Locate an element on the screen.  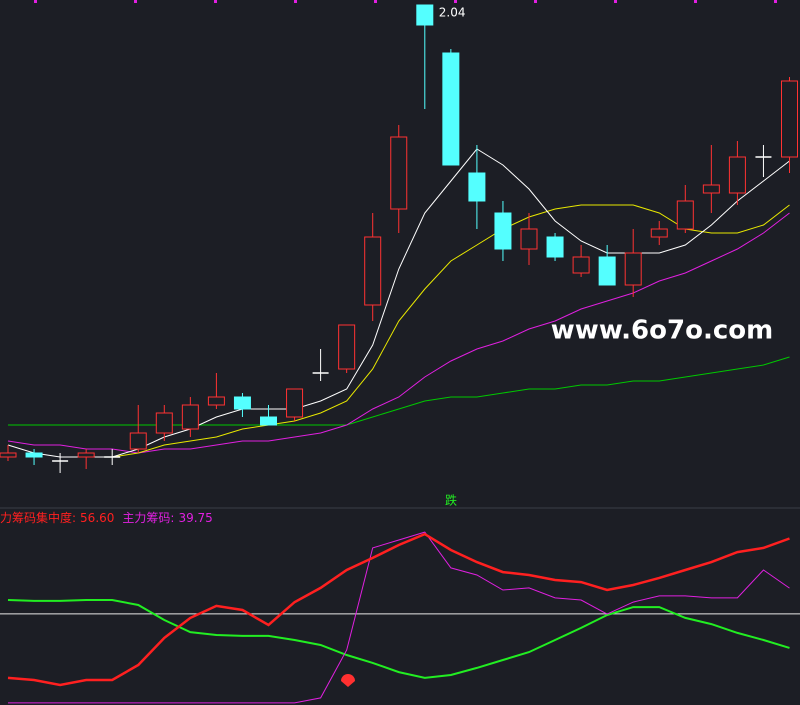
signal-icon is located at coordinates (348, 680).